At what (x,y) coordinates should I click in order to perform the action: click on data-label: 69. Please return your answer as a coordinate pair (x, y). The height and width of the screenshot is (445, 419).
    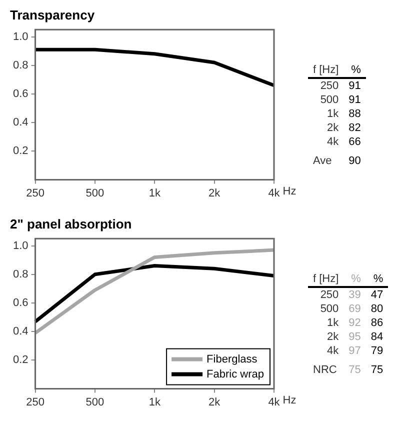
    Looking at the image, I should click on (355, 309).